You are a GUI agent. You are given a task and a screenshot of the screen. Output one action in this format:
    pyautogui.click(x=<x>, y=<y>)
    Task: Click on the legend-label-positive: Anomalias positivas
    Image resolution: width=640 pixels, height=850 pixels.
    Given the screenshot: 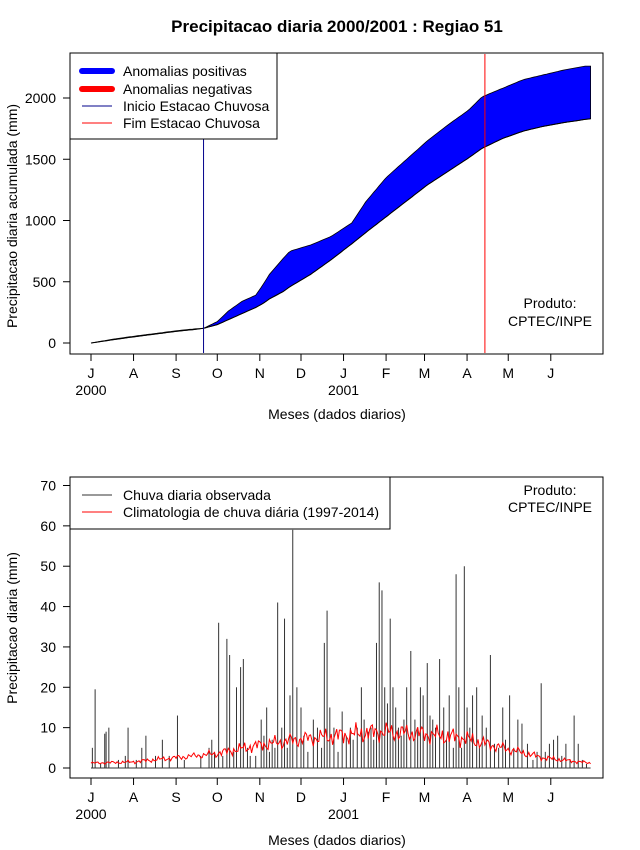 What is the action you would take?
    pyautogui.click(x=185, y=71)
    